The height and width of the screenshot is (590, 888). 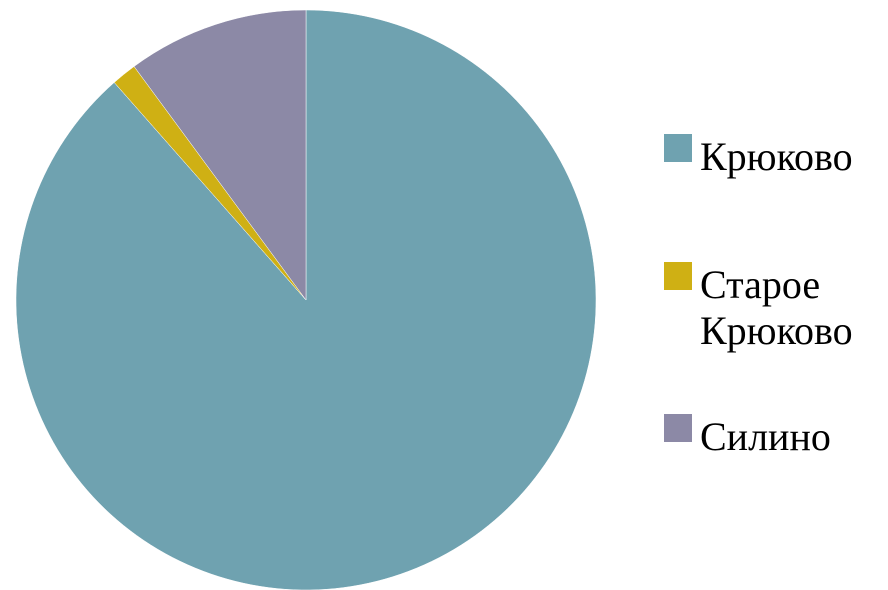 What do you see at coordinates (776, 156) in the screenshot?
I see `legend-label-krukovo: Крюково` at bounding box center [776, 156].